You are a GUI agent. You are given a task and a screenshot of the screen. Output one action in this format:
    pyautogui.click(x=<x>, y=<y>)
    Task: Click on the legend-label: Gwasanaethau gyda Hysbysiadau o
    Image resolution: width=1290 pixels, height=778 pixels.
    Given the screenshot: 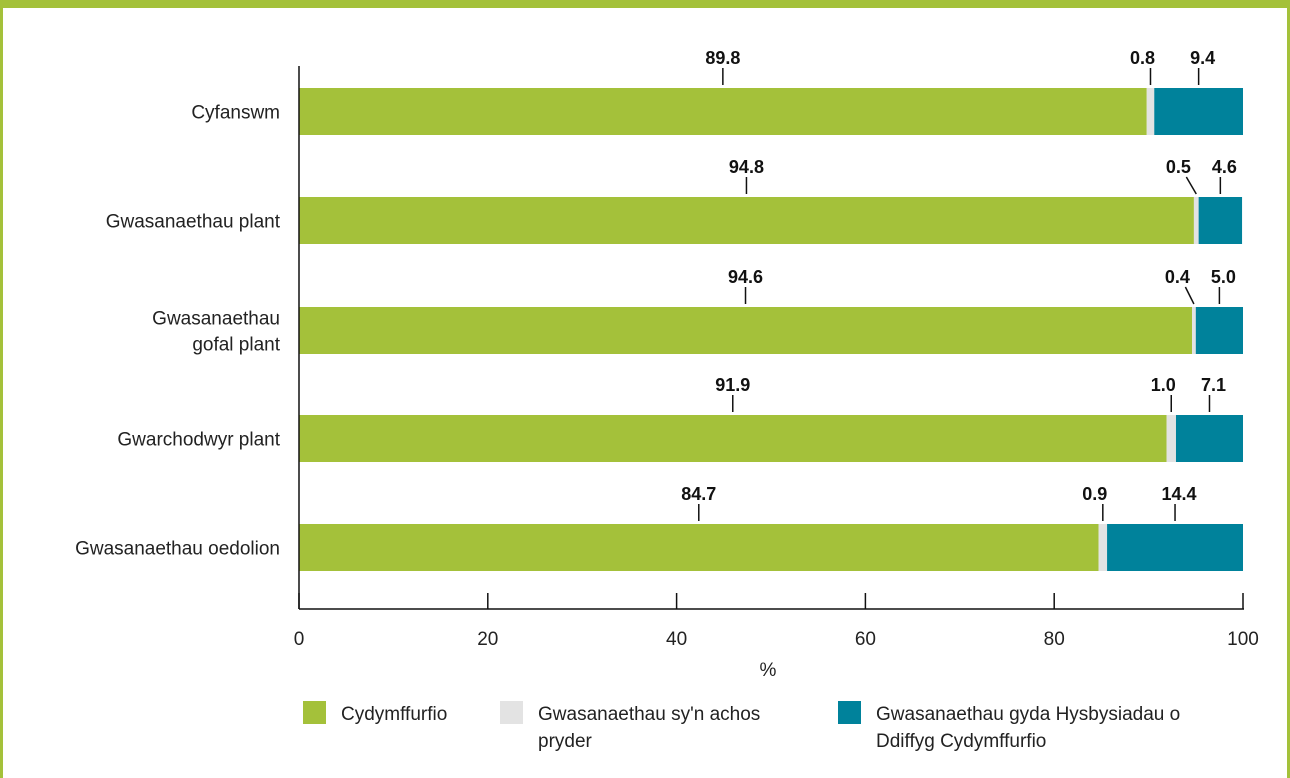 What is the action you would take?
    pyautogui.click(x=1028, y=714)
    